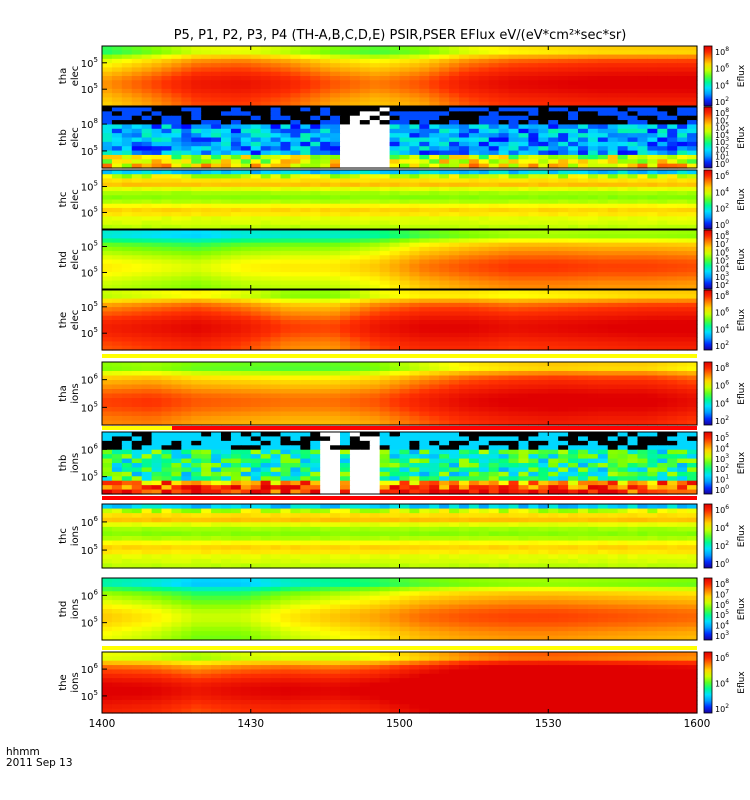 The height and width of the screenshot is (800, 750). What do you see at coordinates (89, 247) in the screenshot?
I see `y-tick-label: 105` at bounding box center [89, 247].